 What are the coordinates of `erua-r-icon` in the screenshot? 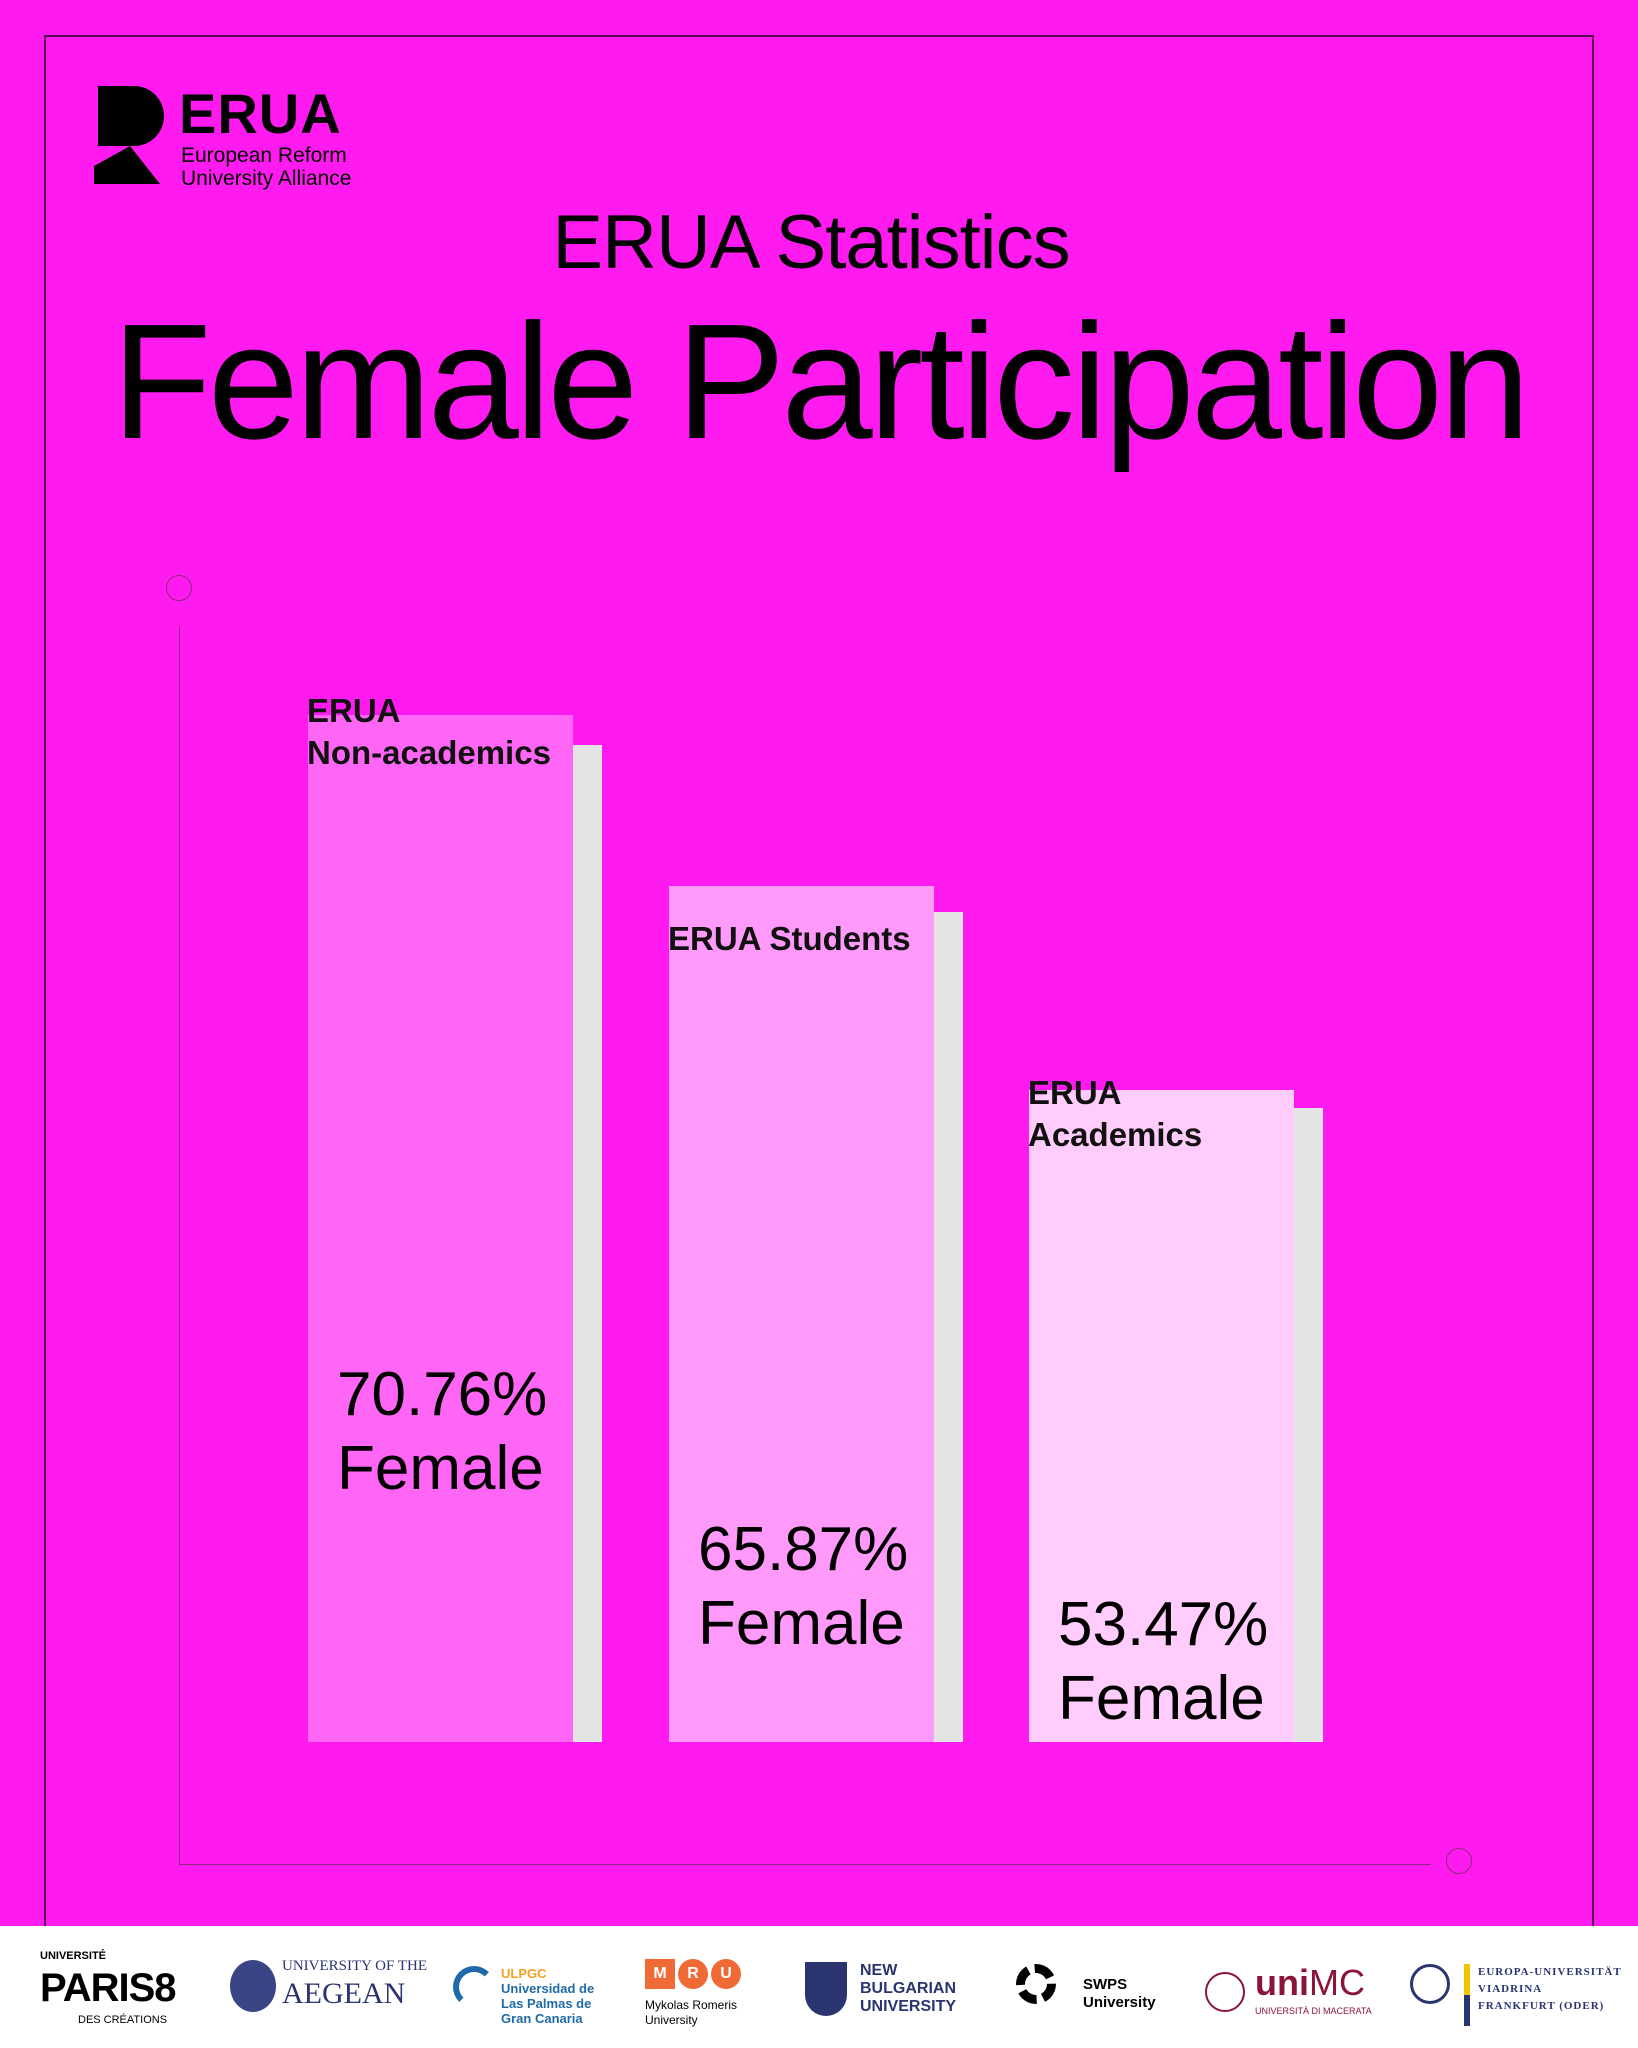 It's located at (129, 135).